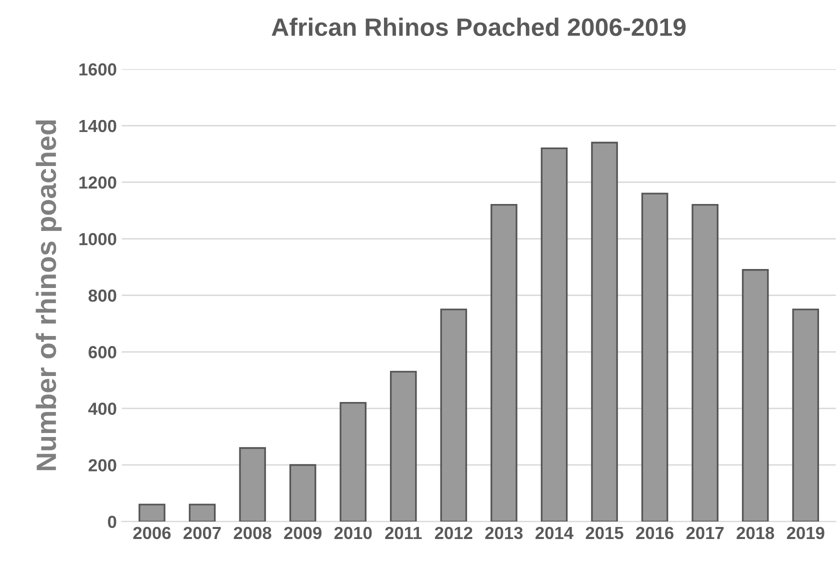  I want to click on x-tick-label: 2016, so click(655, 533).